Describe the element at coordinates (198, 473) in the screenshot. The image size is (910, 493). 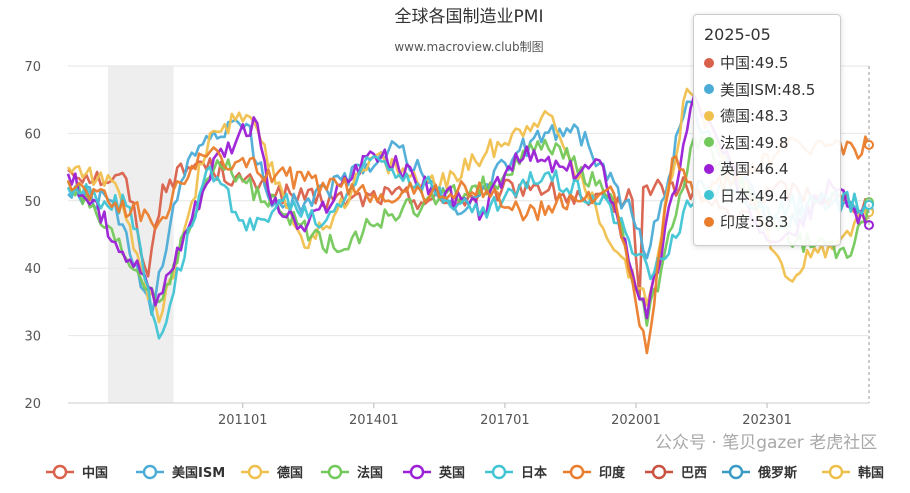
I see `legend-label: 美国ISM` at that location.